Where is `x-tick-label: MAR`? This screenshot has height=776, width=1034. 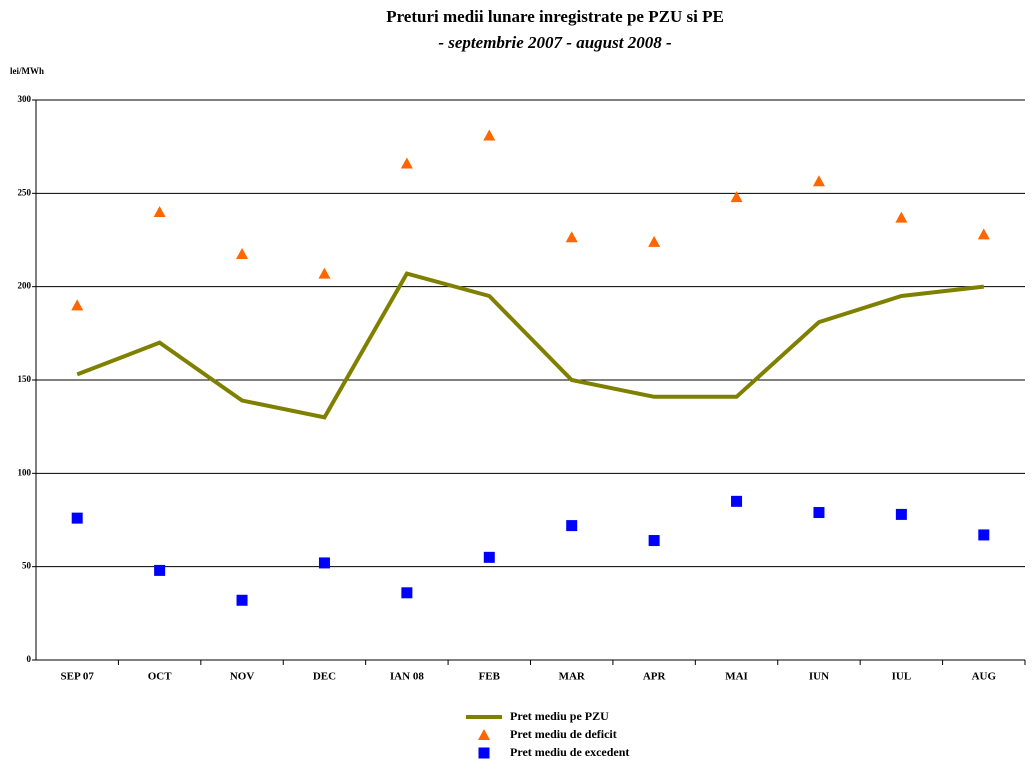
x-tick-label: MAR is located at coordinates (572, 677).